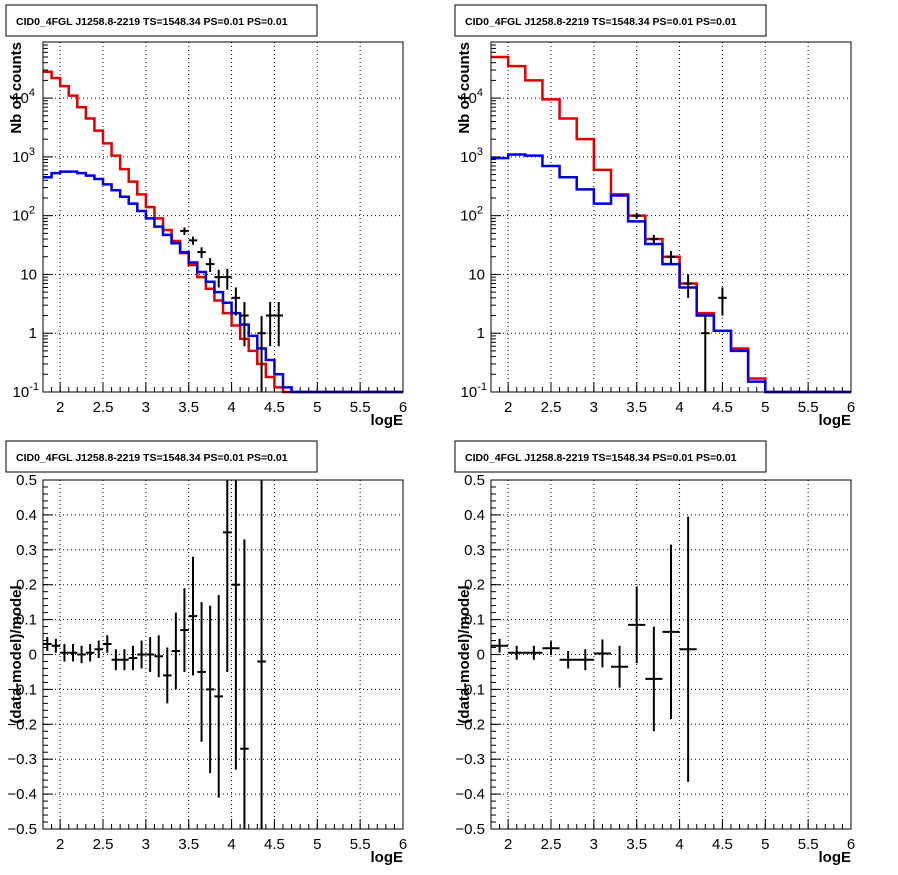  Describe the element at coordinates (33, 333) in the screenshot. I see `y-tick-label: 1` at that location.